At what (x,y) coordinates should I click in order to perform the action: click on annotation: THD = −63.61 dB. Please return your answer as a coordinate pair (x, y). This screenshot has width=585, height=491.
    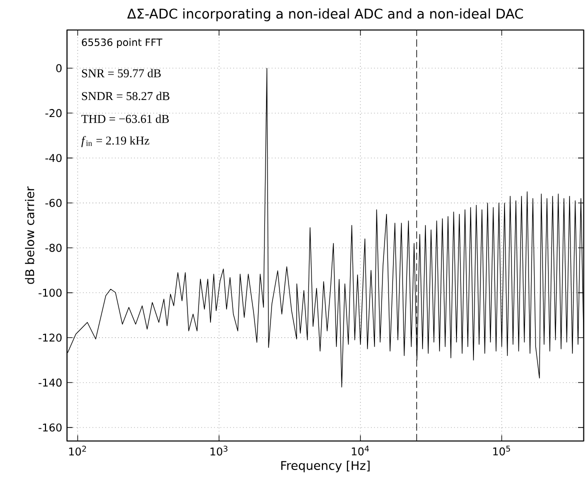
    Looking at the image, I should click on (125, 119).